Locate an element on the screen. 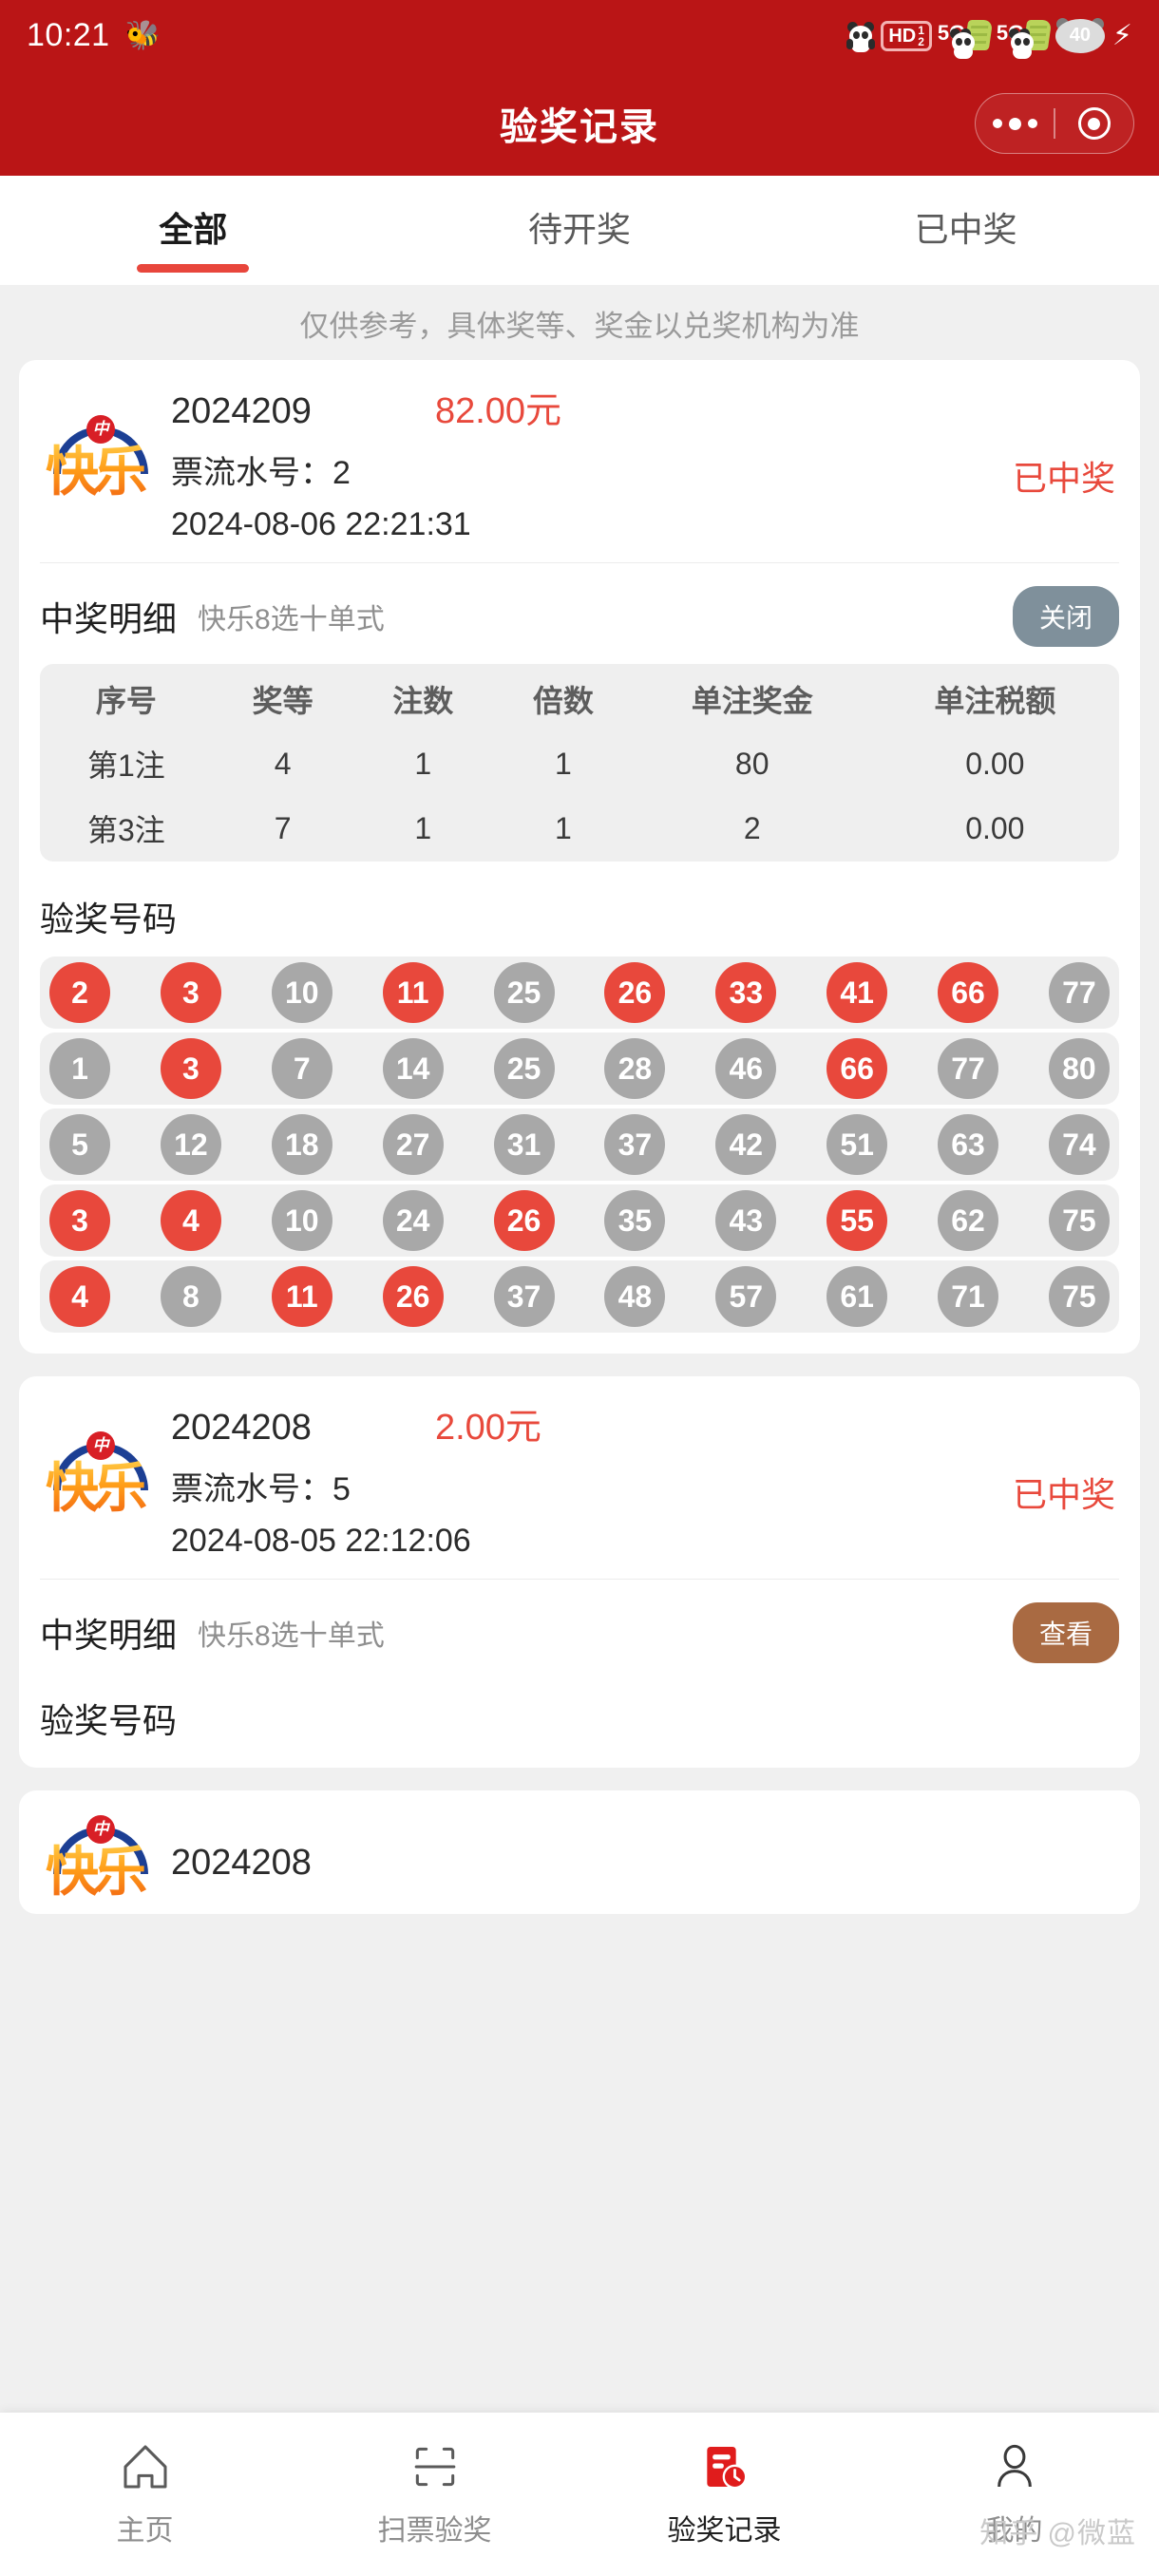 The height and width of the screenshot is (2576, 1159). tab-all: 全部 is located at coordinates (193, 224).